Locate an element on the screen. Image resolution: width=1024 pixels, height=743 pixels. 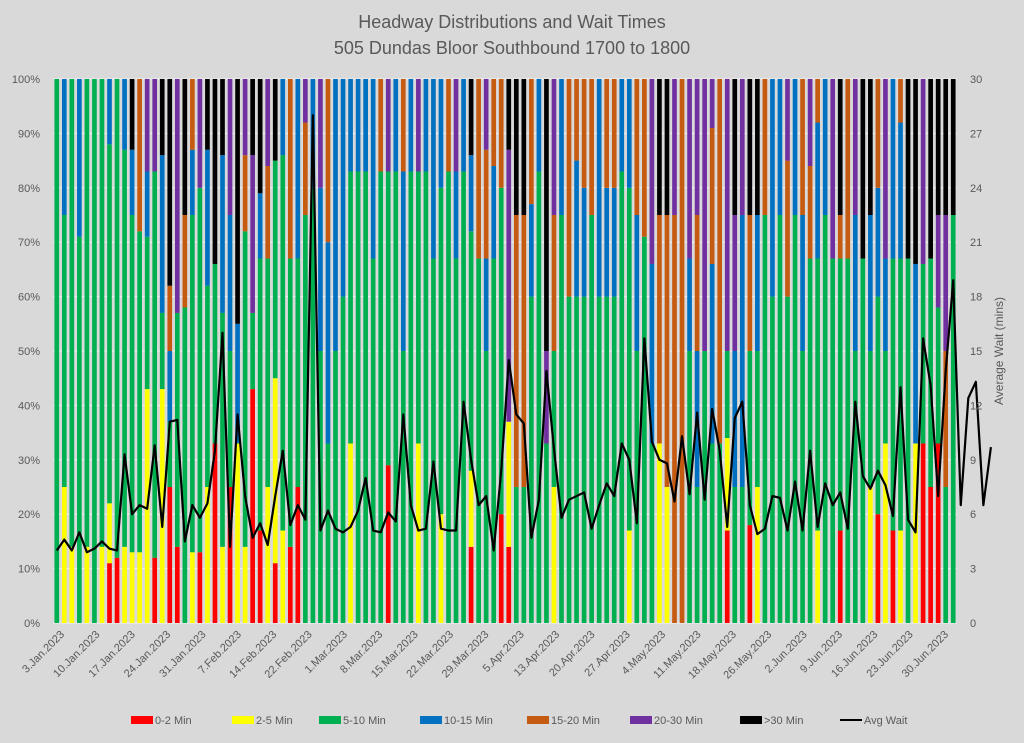
left-tick-label: 0% is located at coordinates (32, 624).